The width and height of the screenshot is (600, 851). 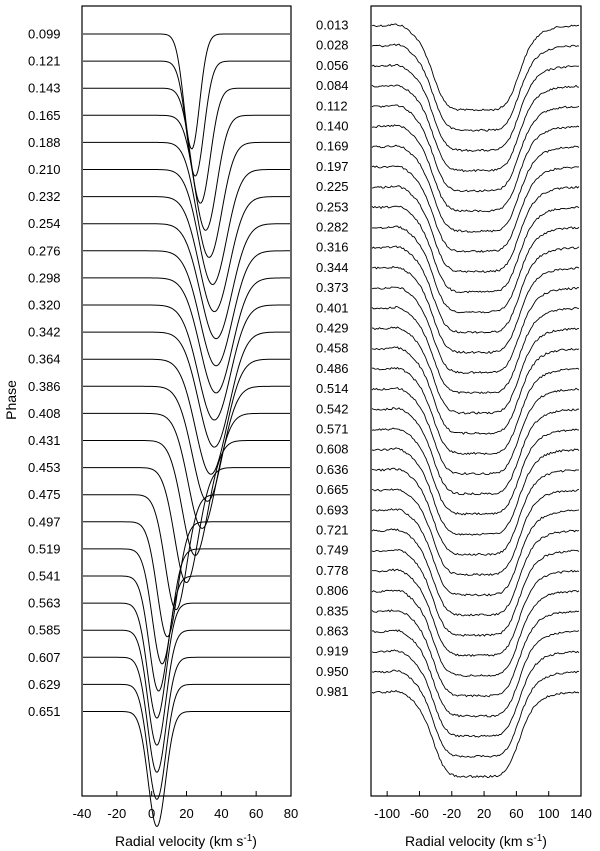 What do you see at coordinates (332, 429) in the screenshot?
I see `right-phase-label: 0.571` at bounding box center [332, 429].